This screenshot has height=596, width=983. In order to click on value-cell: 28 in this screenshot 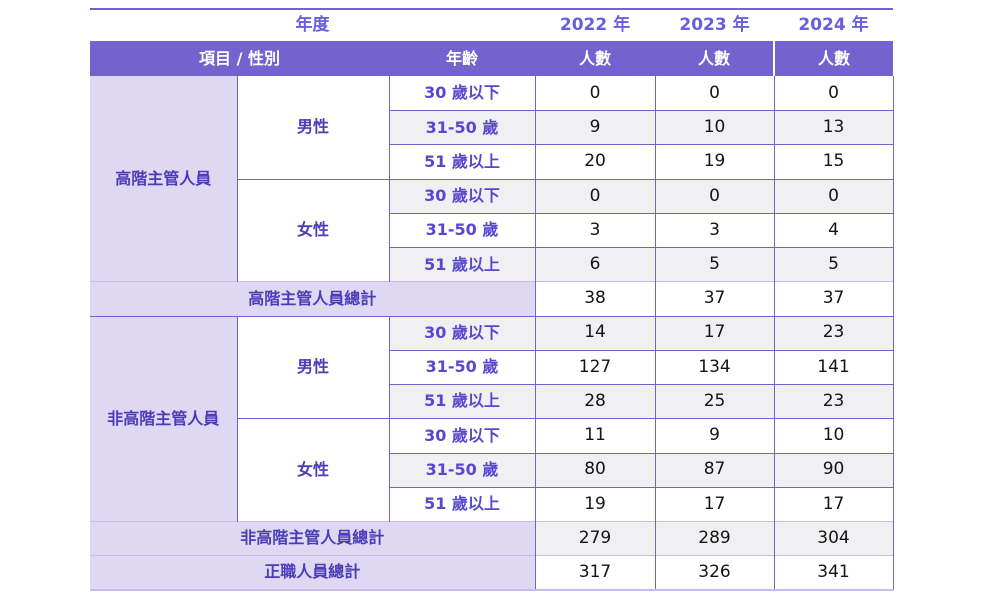, I will do `click(595, 401)`.